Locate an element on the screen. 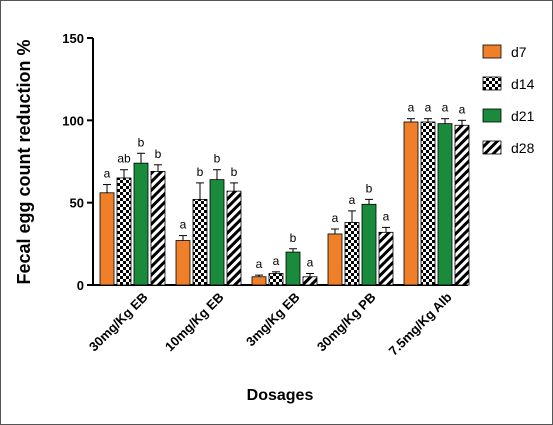 This screenshot has height=425, width=553. legend-label: d28 is located at coordinates (523, 148).